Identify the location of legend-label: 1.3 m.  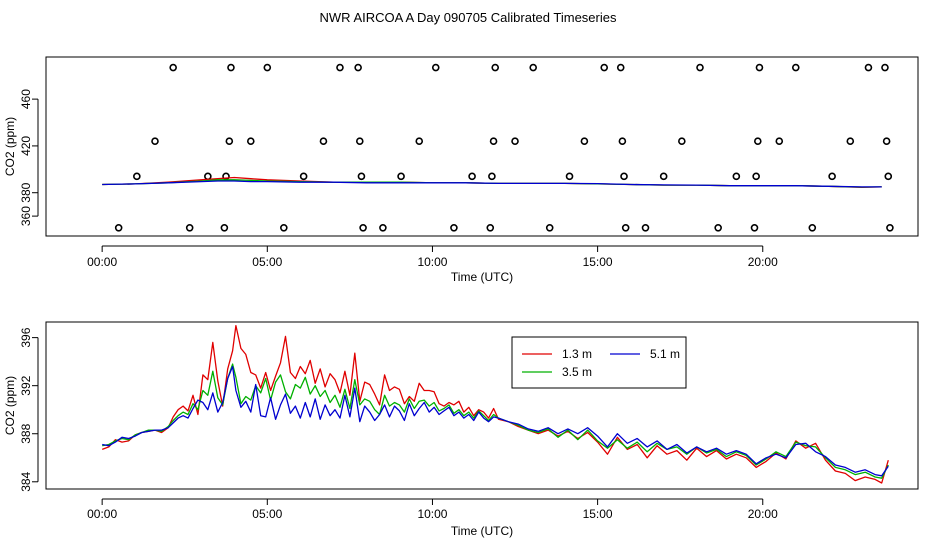
(577, 354).